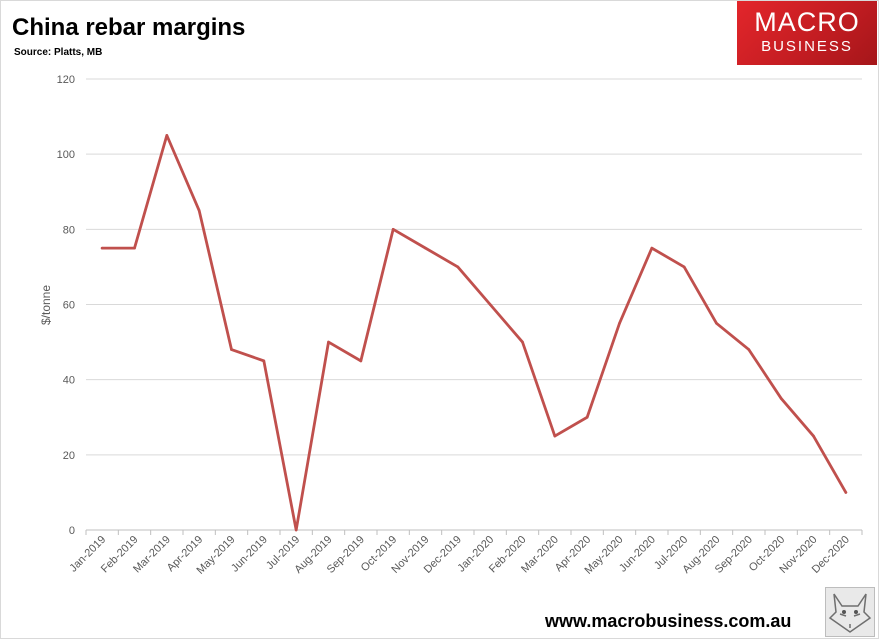  What do you see at coordinates (46, 305) in the screenshot?
I see `y-axis-label: $/tonne` at bounding box center [46, 305].